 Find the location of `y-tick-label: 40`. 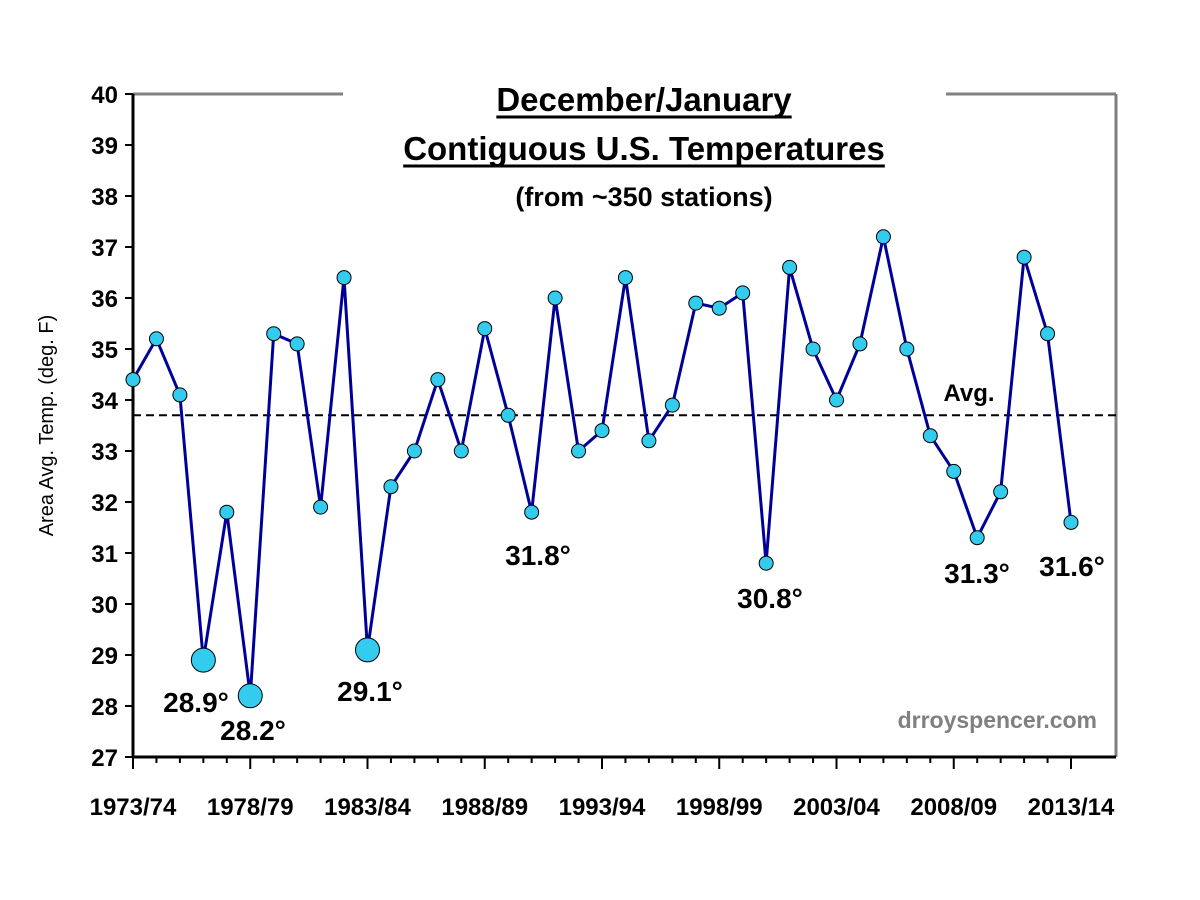

y-tick-label: 40 is located at coordinates (104, 95).